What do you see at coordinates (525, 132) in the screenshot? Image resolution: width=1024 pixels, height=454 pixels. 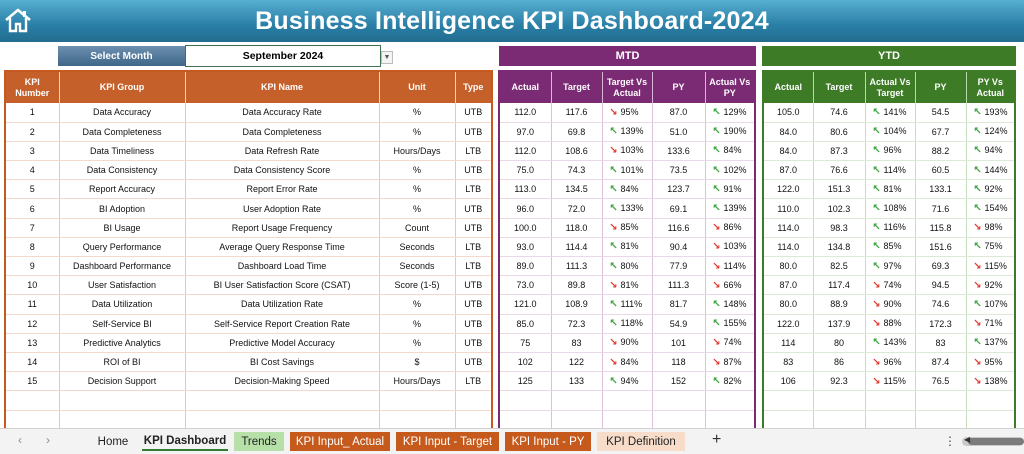 I see `mtd-actual-cell: 97.0` at bounding box center [525, 132].